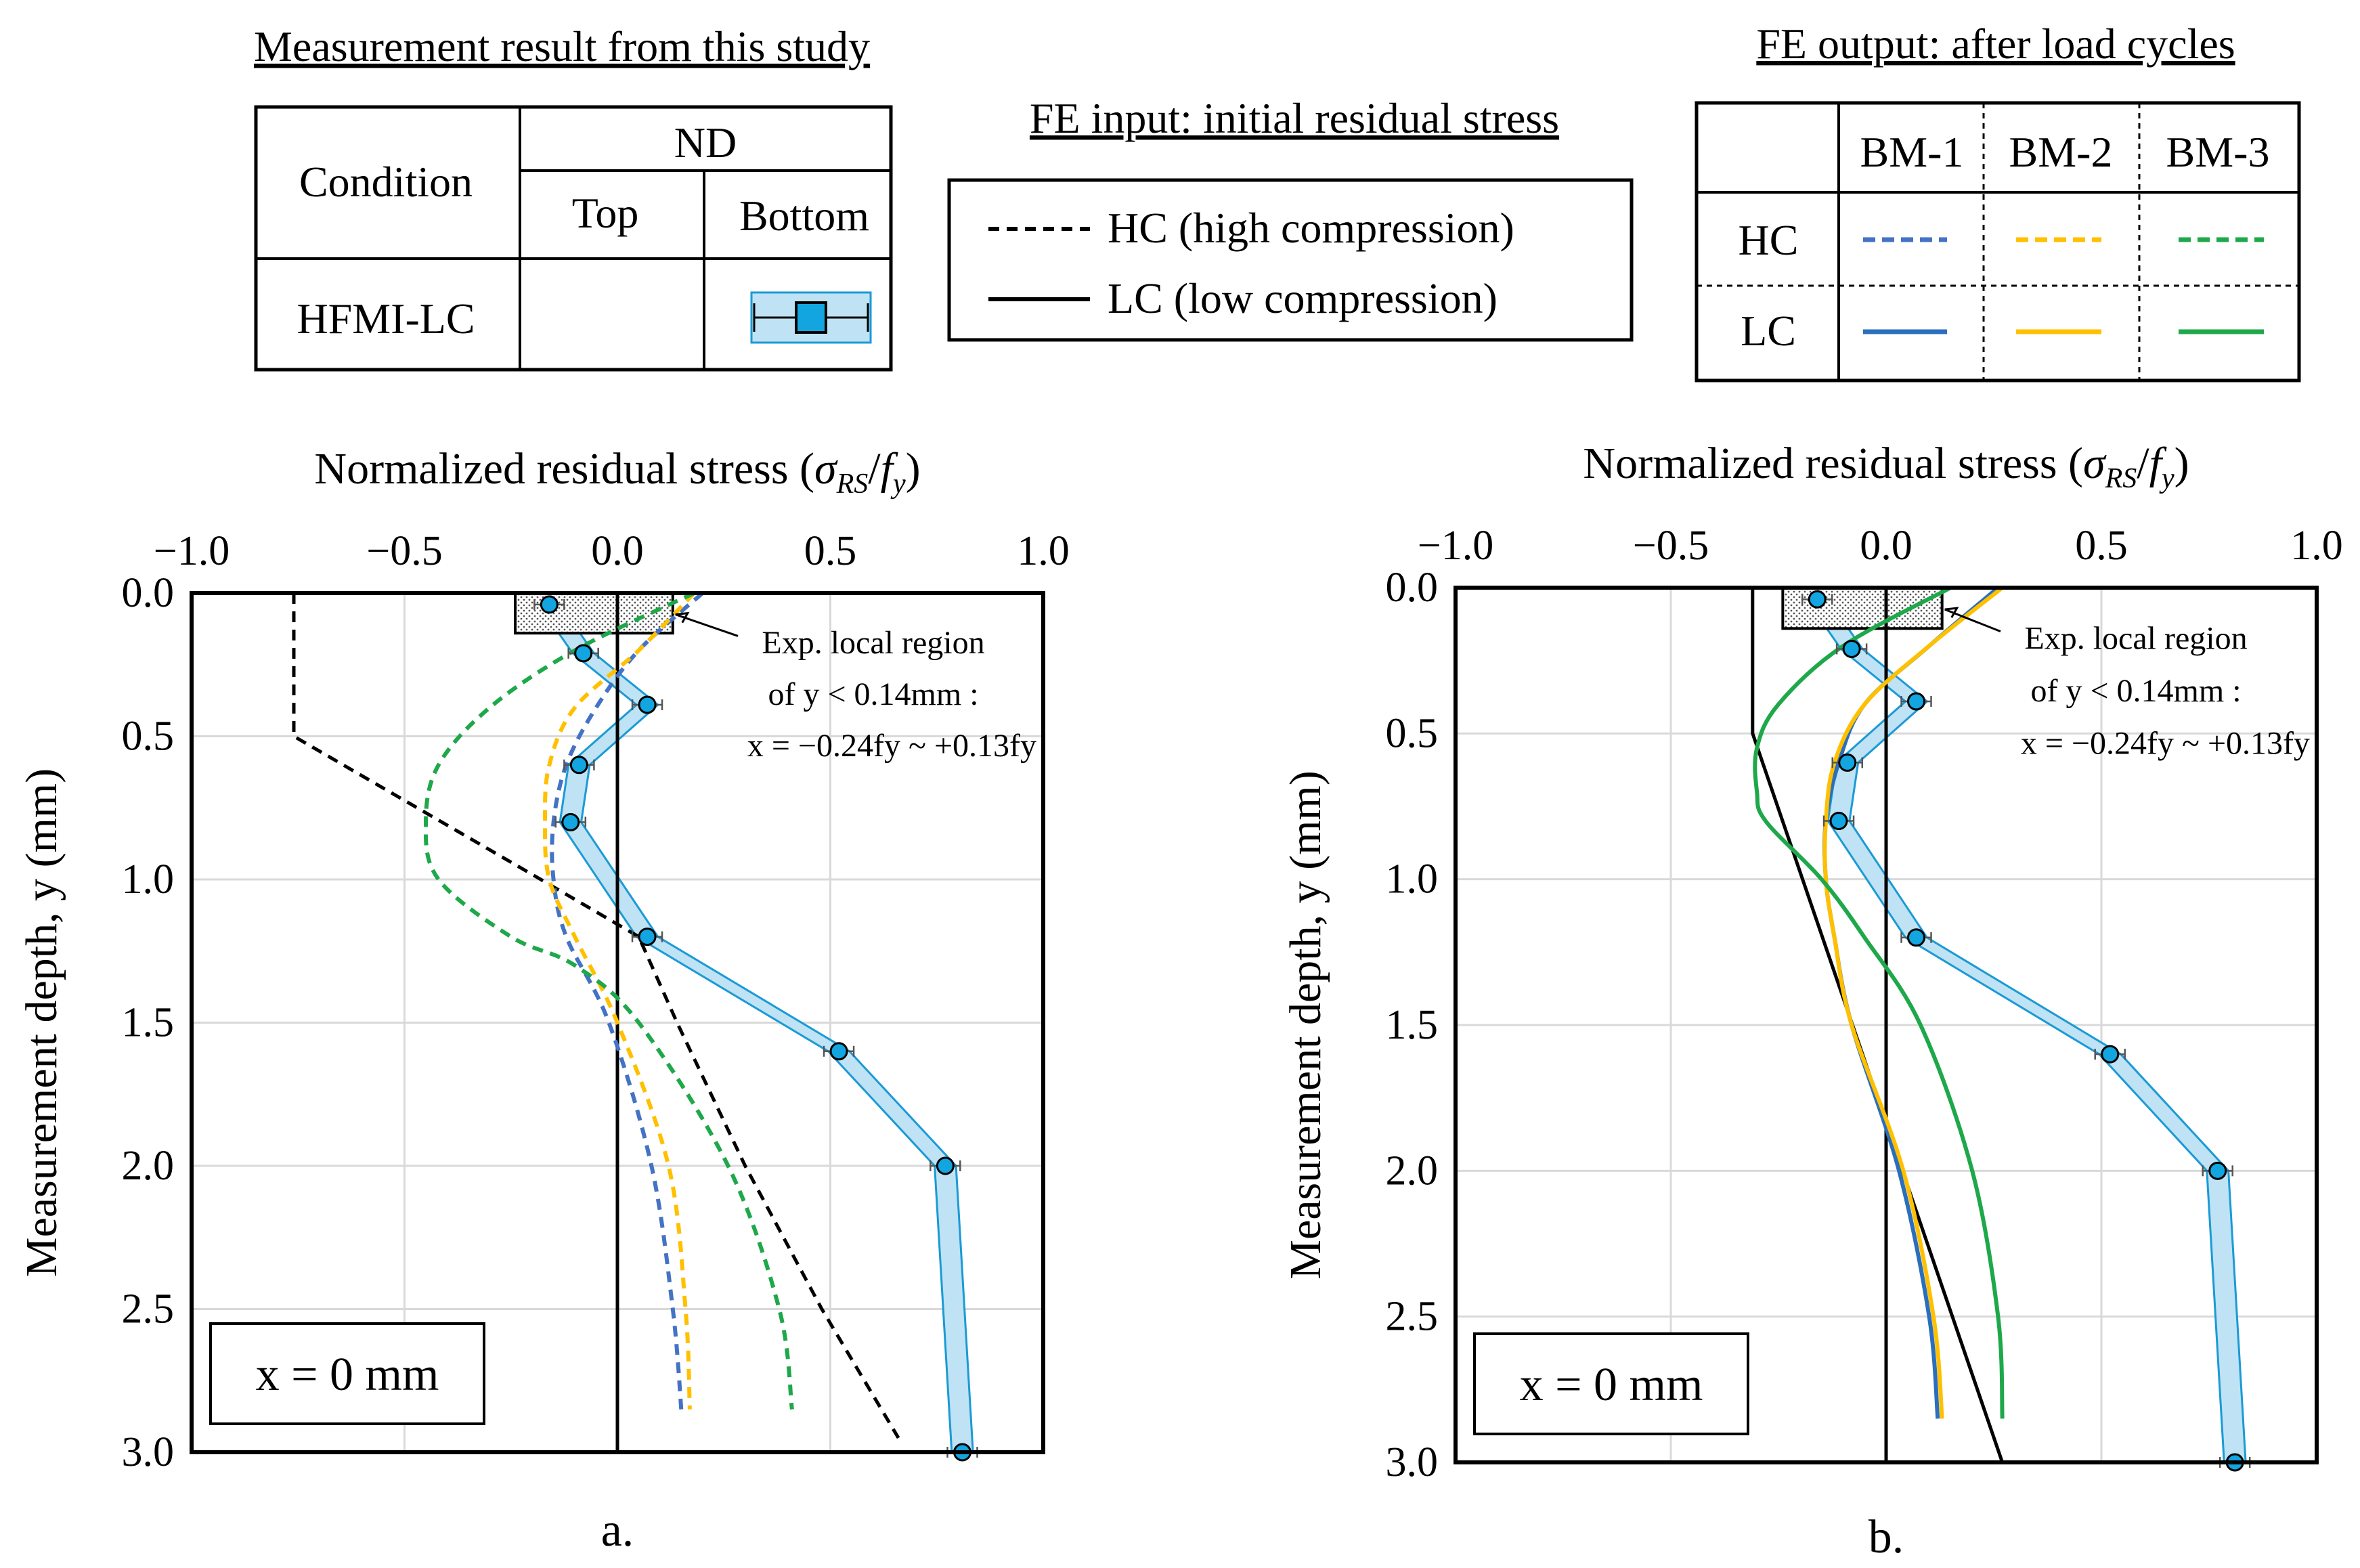 Image resolution: width=2360 pixels, height=1568 pixels. What do you see at coordinates (1887, 1537) in the screenshot?
I see `panel-label: b.` at bounding box center [1887, 1537].